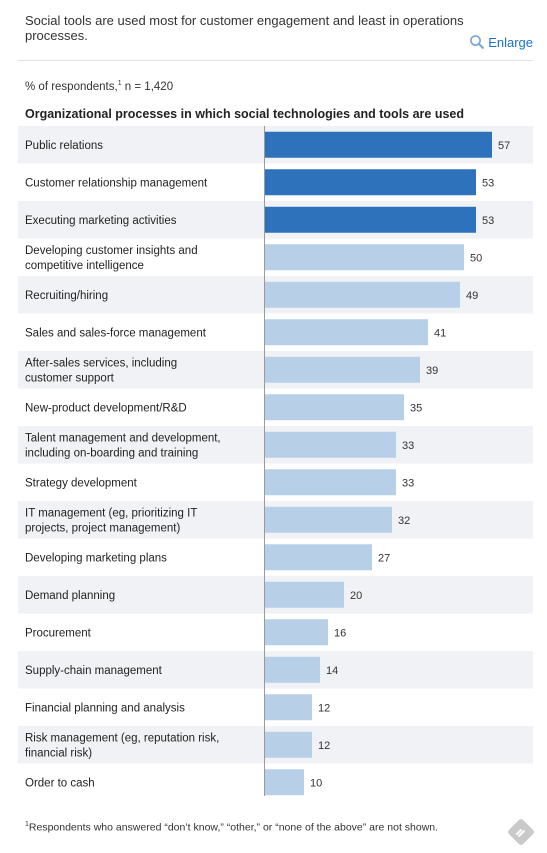 The image size is (547, 853). Describe the element at coordinates (84, 266) in the screenshot. I see `category-label: competitive intelligence` at that location.